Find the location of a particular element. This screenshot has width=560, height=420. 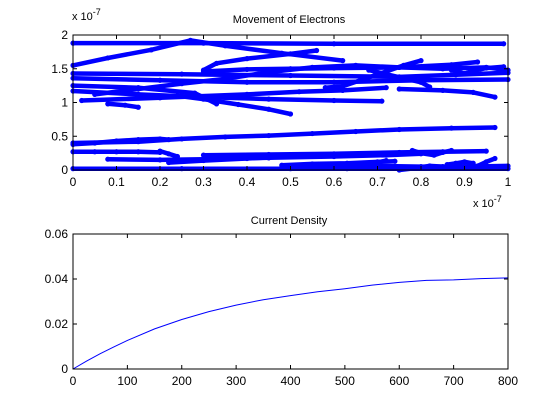

electron-plot-title: Movement of Electrons is located at coordinates (289, 20).